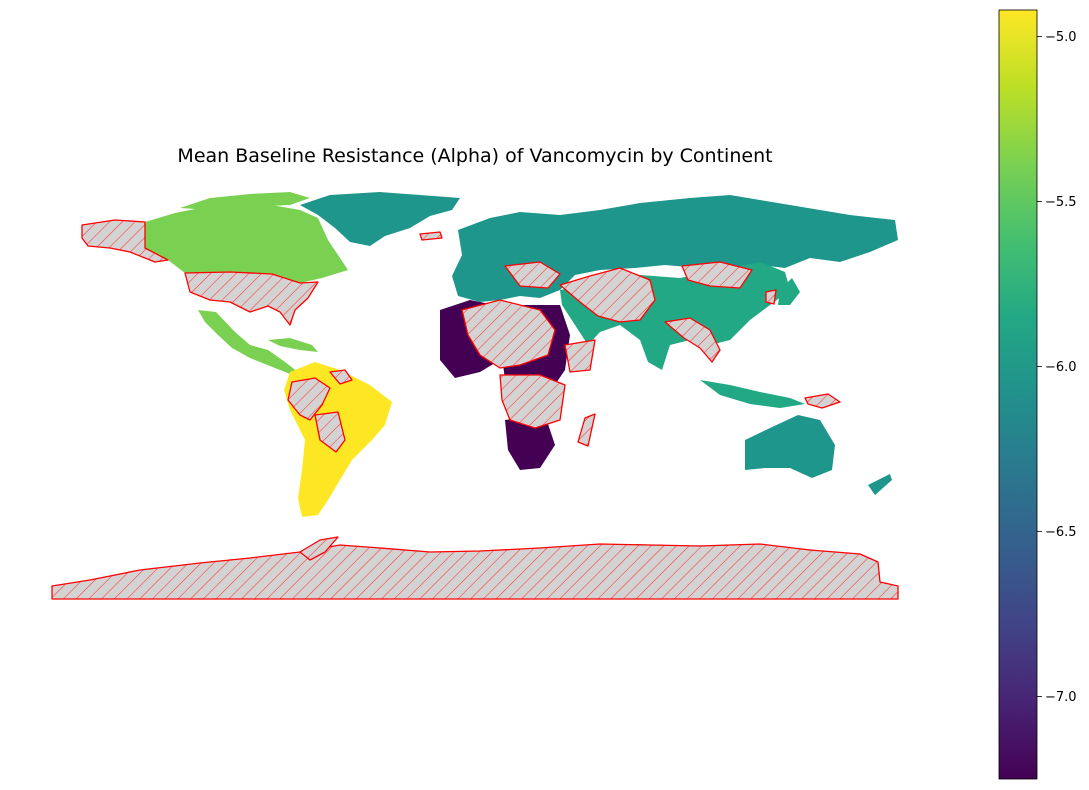 Image resolution: width=1089 pixels, height=790 pixels. I want to click on region-north-central-africa, so click(508, 334).